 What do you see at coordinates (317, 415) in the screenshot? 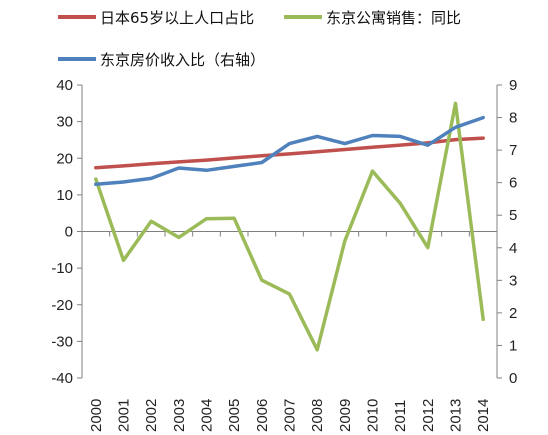
I see `x-axis-tick-label: 2008` at bounding box center [317, 415].